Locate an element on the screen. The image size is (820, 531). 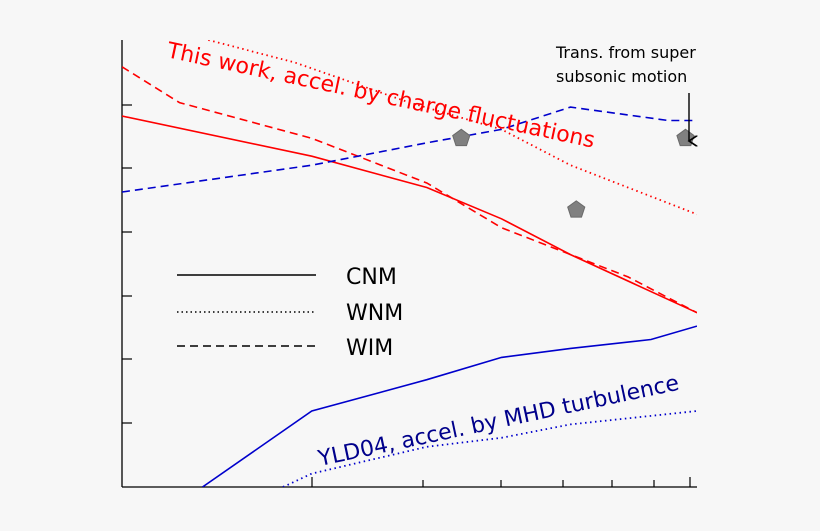
x-ticks is located at coordinates (501, 482).